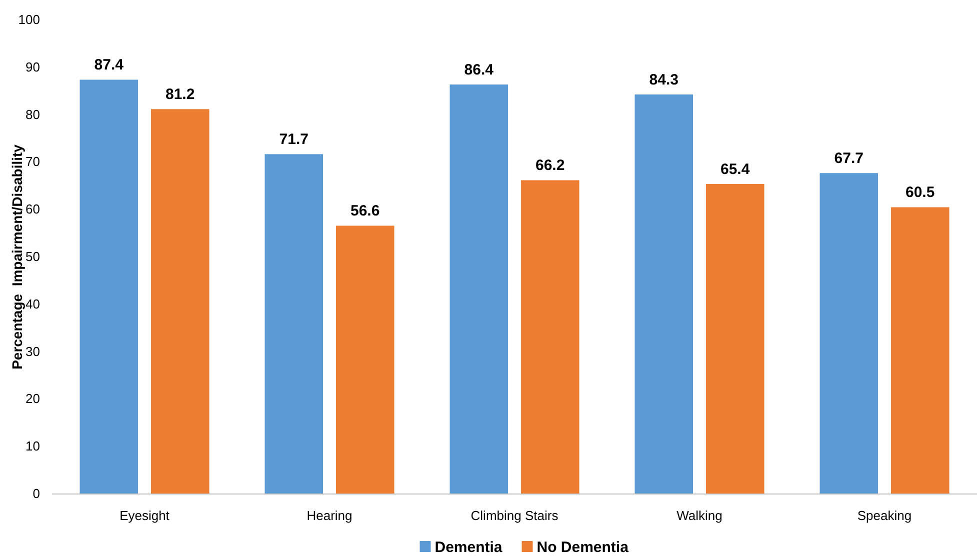 The height and width of the screenshot is (558, 977). Describe the element at coordinates (329, 515) in the screenshot. I see `x-tick-label: Hearing` at that location.